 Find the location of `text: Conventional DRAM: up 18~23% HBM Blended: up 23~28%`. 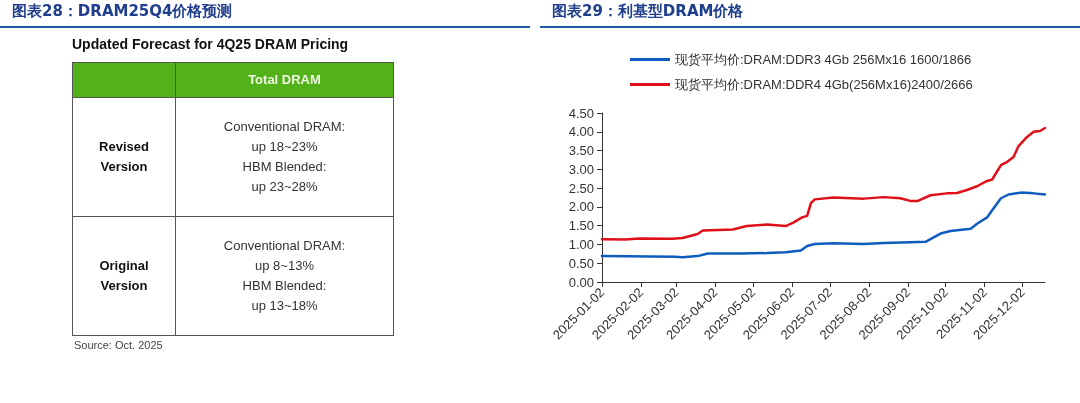

text: Conventional DRAM: up 18~23% HBM Blended: up 23~28% is located at coordinates (284, 157).